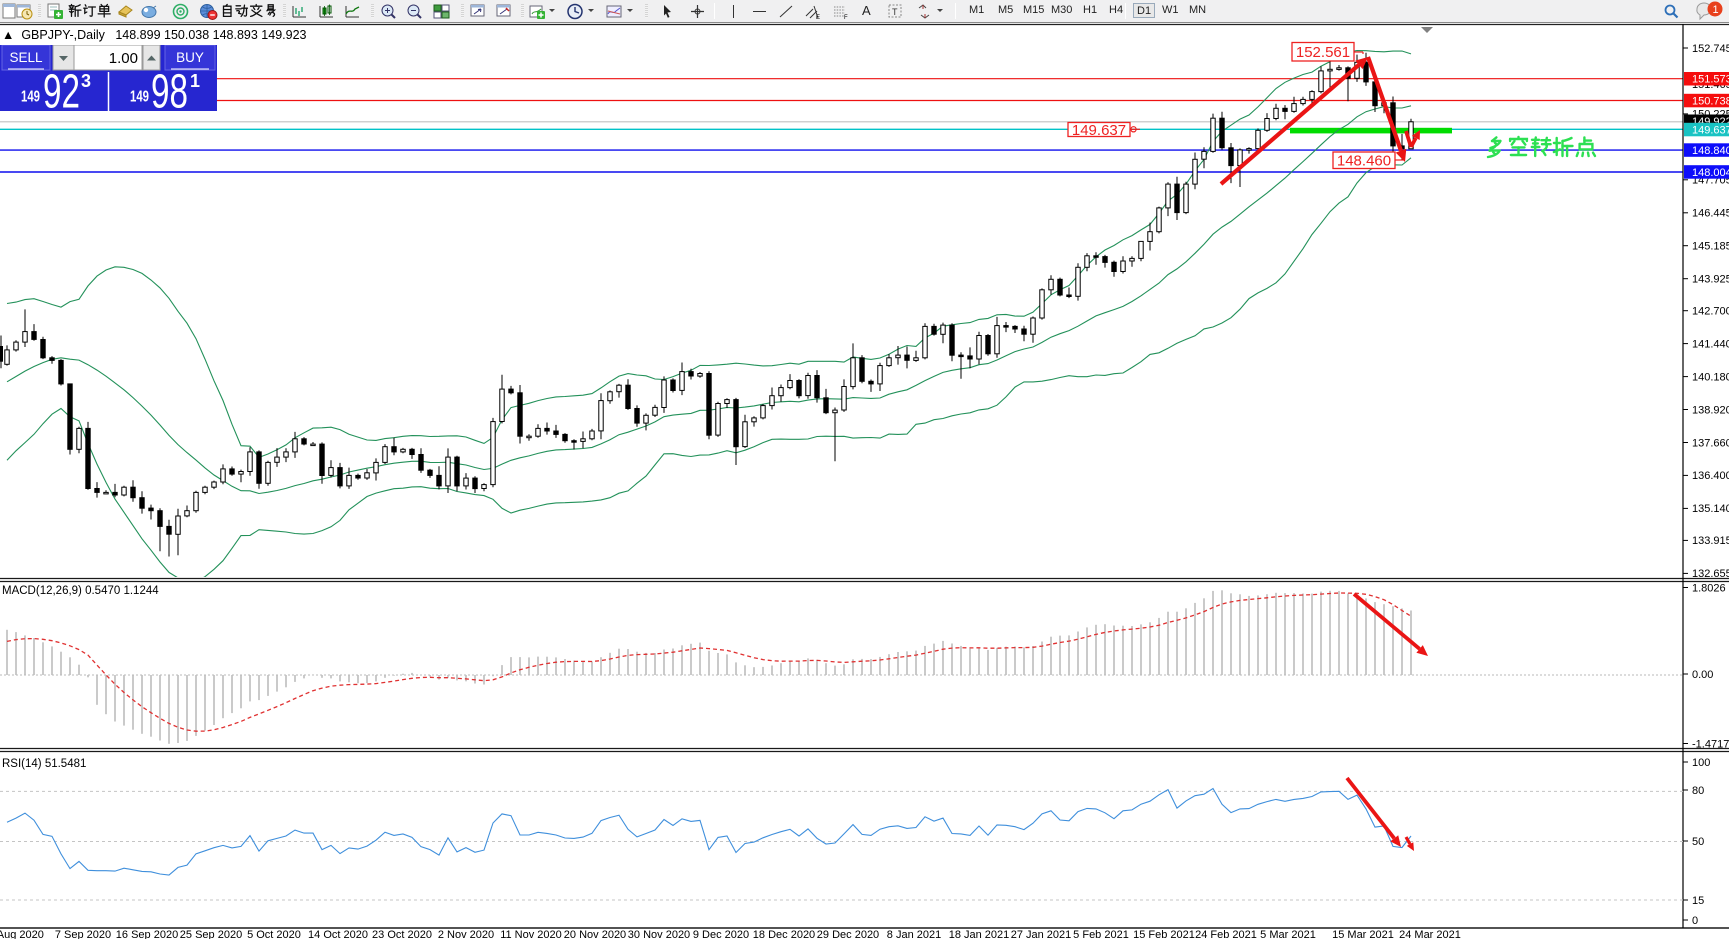 The height and width of the screenshot is (944, 1729). Describe the element at coordinates (1695, 921) in the screenshot. I see `svg-text: 0` at that location.